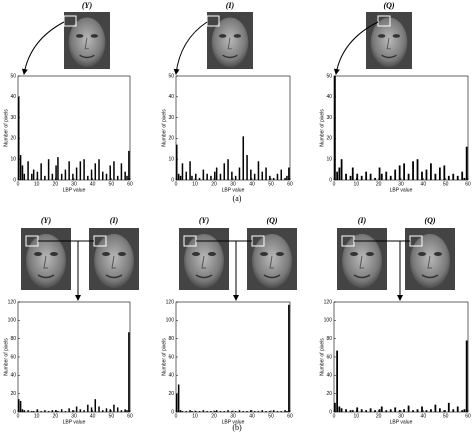  What do you see at coordinates (388, 5) in the screenshot?
I see `face-label: (Q)` at bounding box center [388, 5].